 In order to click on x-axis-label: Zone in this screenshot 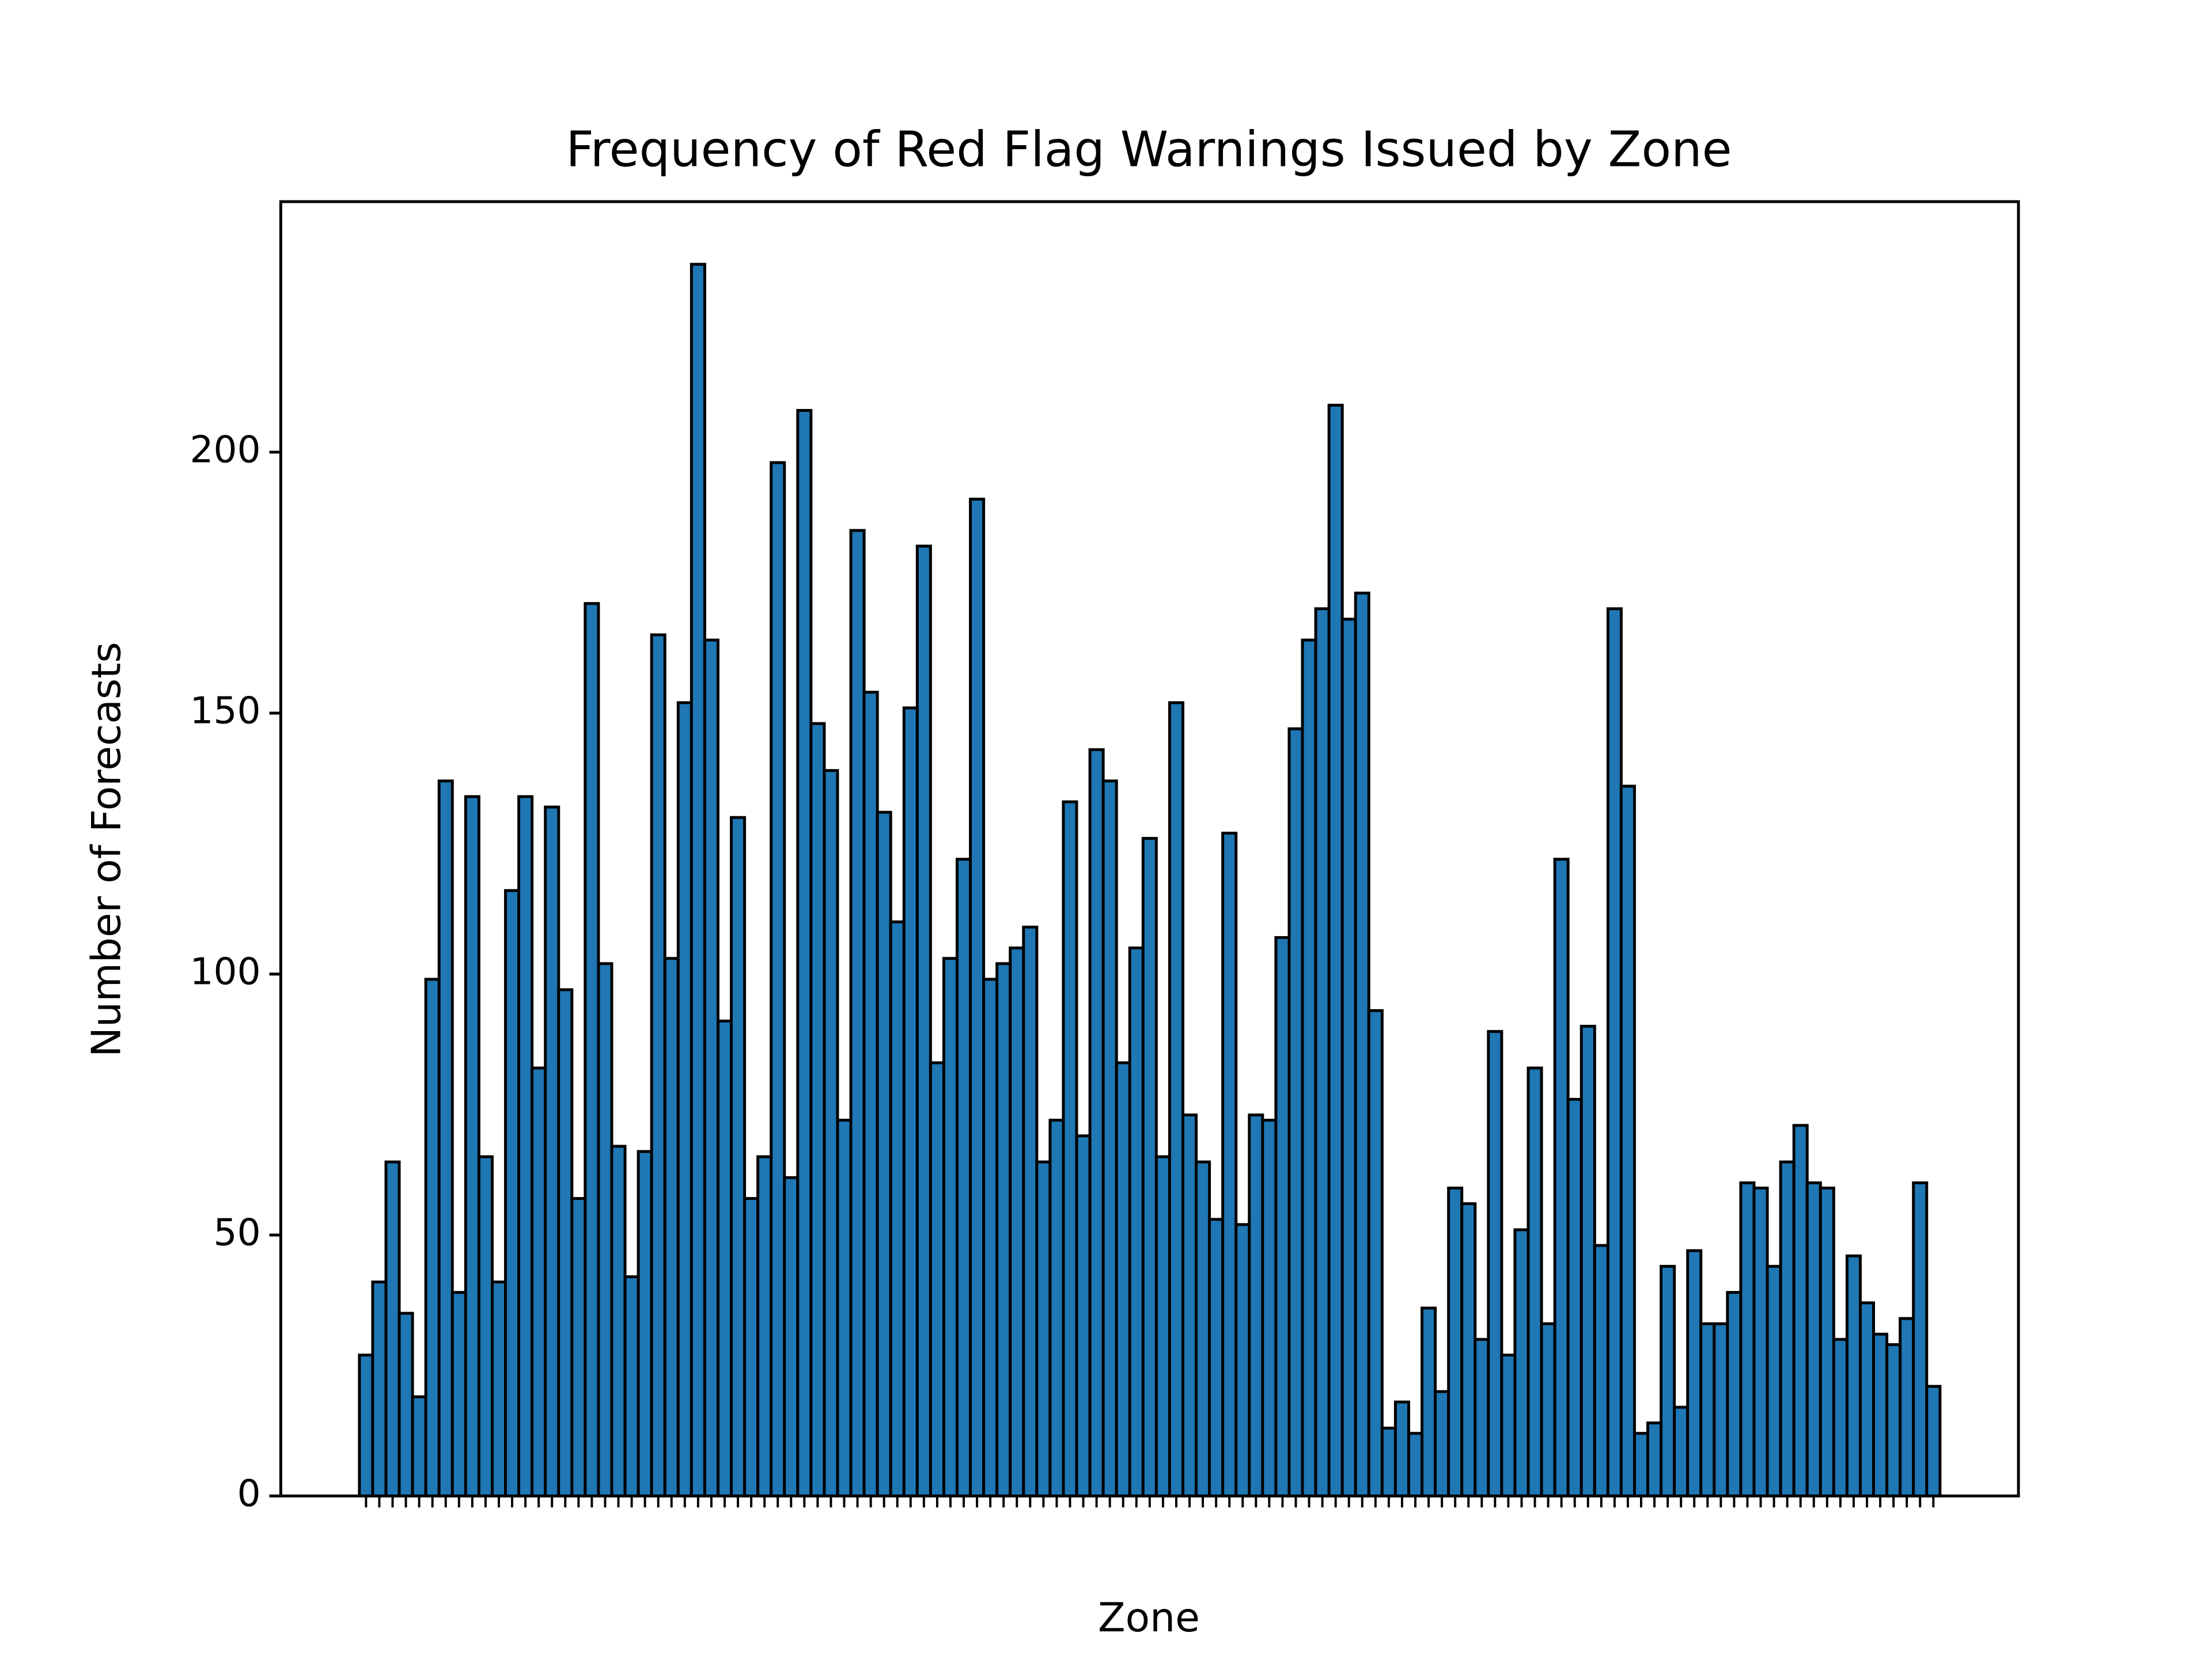, I will do `click(1149, 1617)`.